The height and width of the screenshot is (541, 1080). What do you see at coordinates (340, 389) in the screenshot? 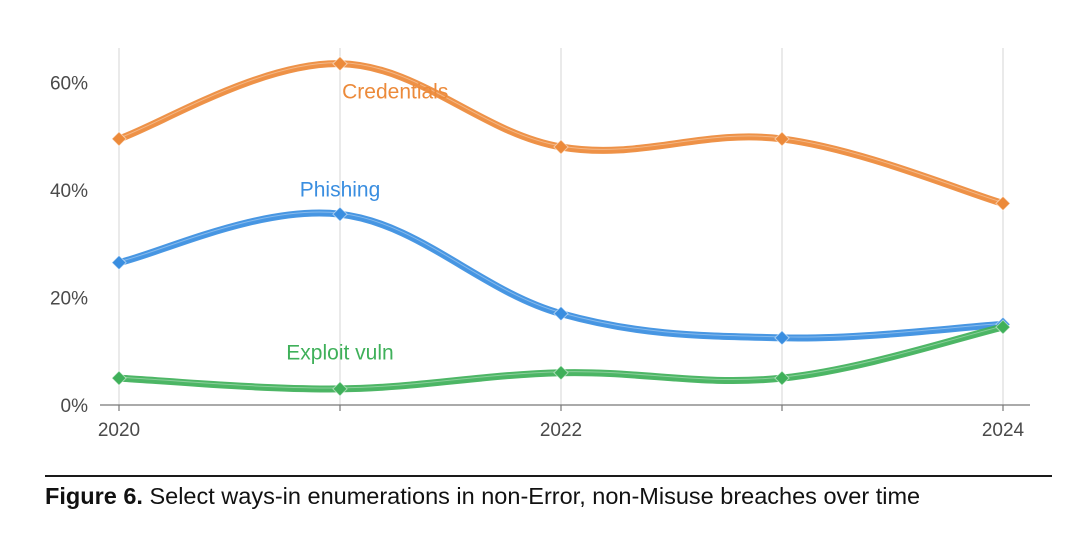
I see `data-point-exploit-vuln-2021` at bounding box center [340, 389].